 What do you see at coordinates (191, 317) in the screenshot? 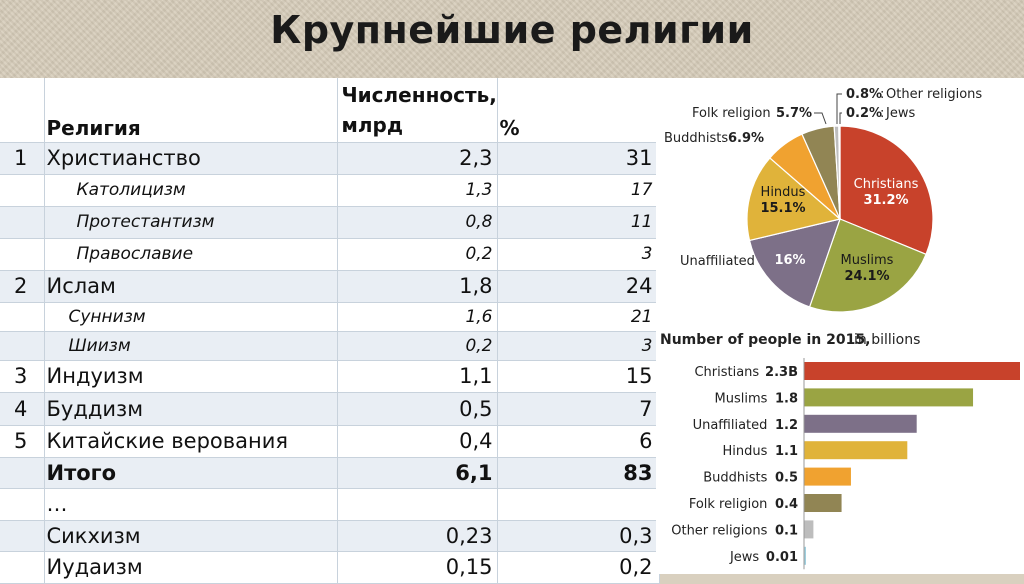
I see `row-religion: Суннизм` at bounding box center [191, 317].